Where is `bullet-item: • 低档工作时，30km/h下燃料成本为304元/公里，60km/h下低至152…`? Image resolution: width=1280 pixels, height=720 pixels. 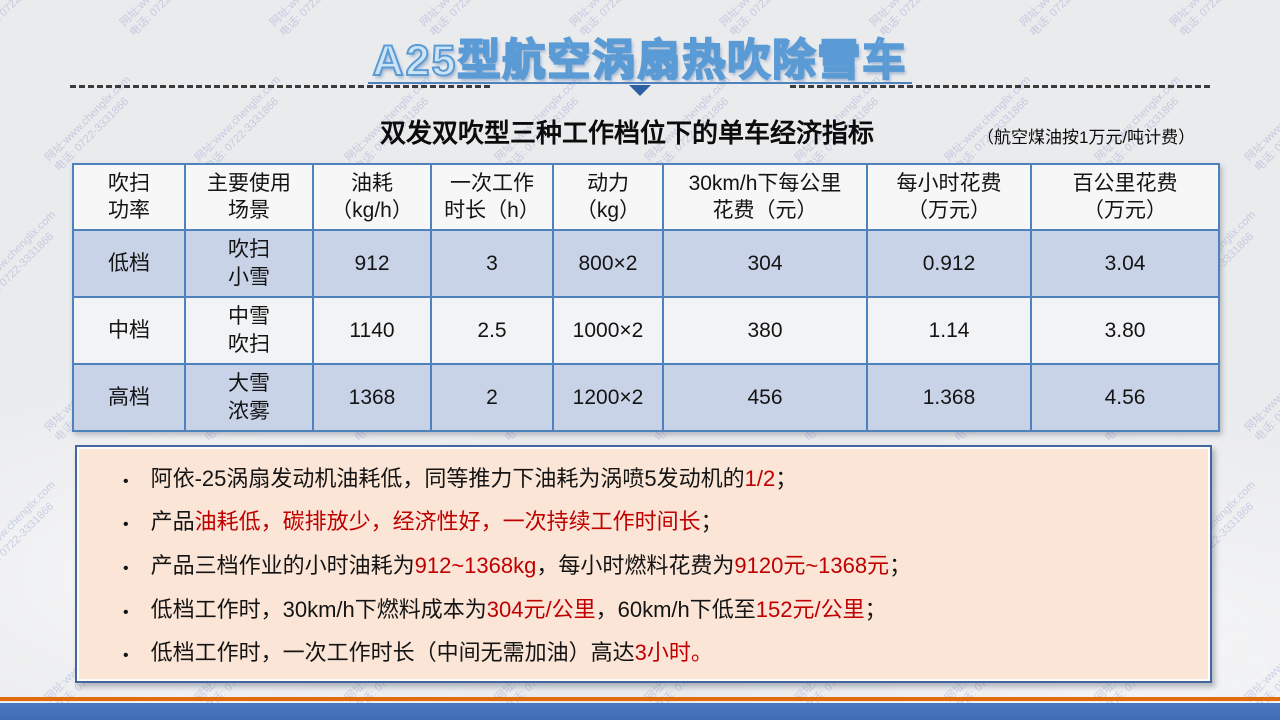 bullet-item: • 低档工作时，30km/h下燃料成本为304元/公里，60km/h下低至152… is located at coordinates (653, 608).